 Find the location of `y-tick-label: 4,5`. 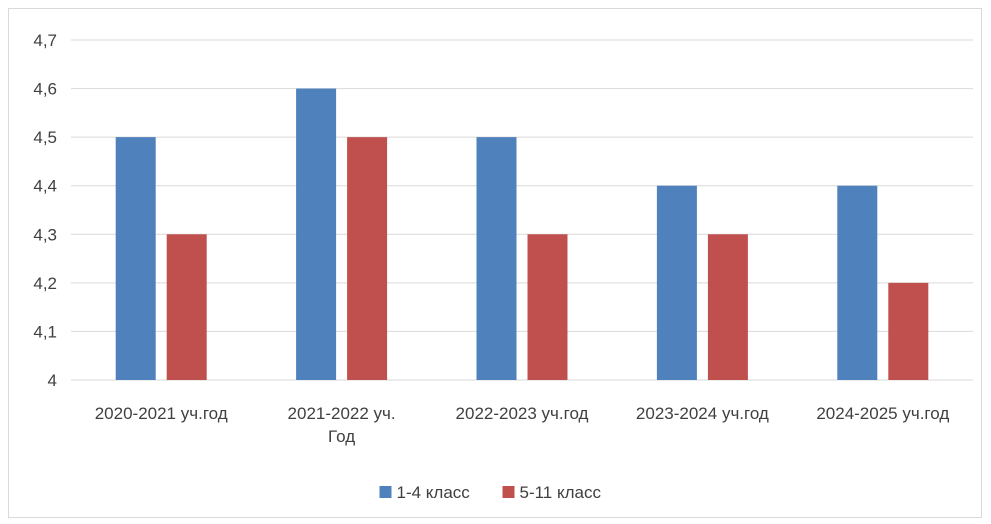

y-tick-label: 4,5 is located at coordinates (45, 137).